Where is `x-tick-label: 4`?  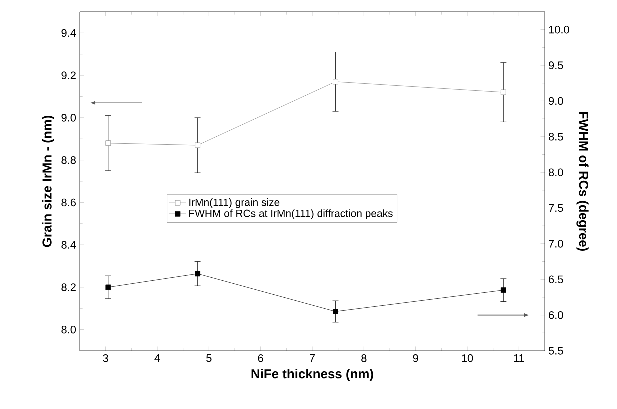 x-tick-label: 4 is located at coordinates (157, 358).